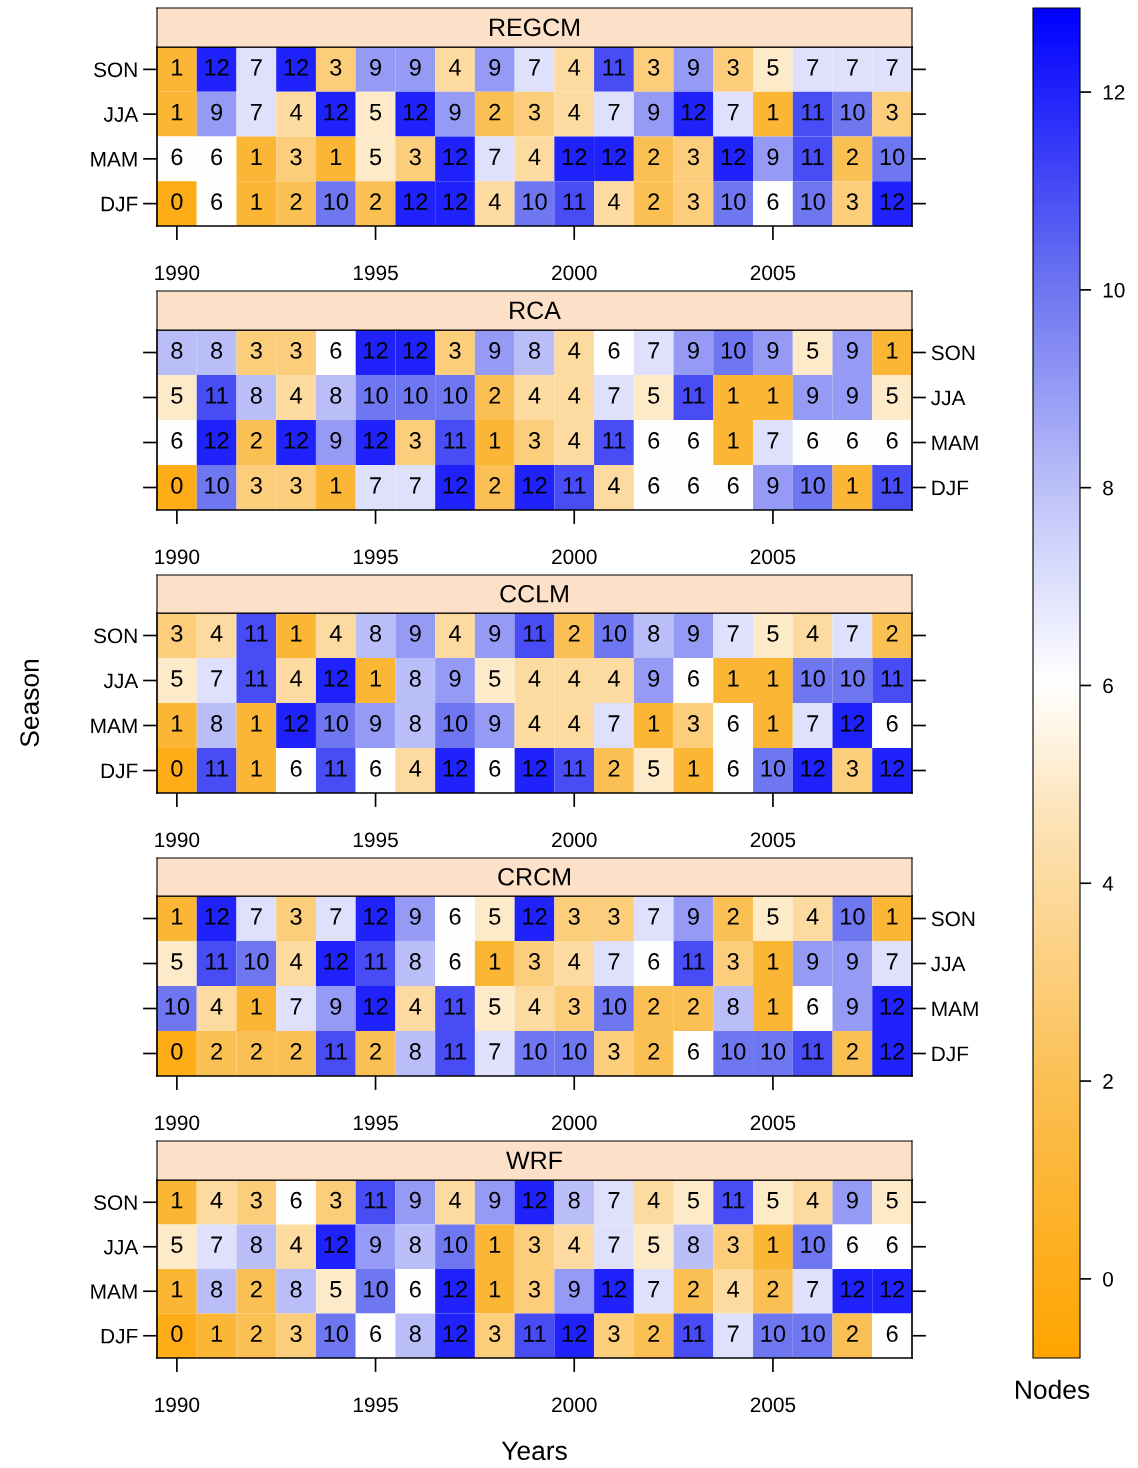  Describe the element at coordinates (574, 1405) in the screenshot. I see `x-tick-label: 2000` at that location.